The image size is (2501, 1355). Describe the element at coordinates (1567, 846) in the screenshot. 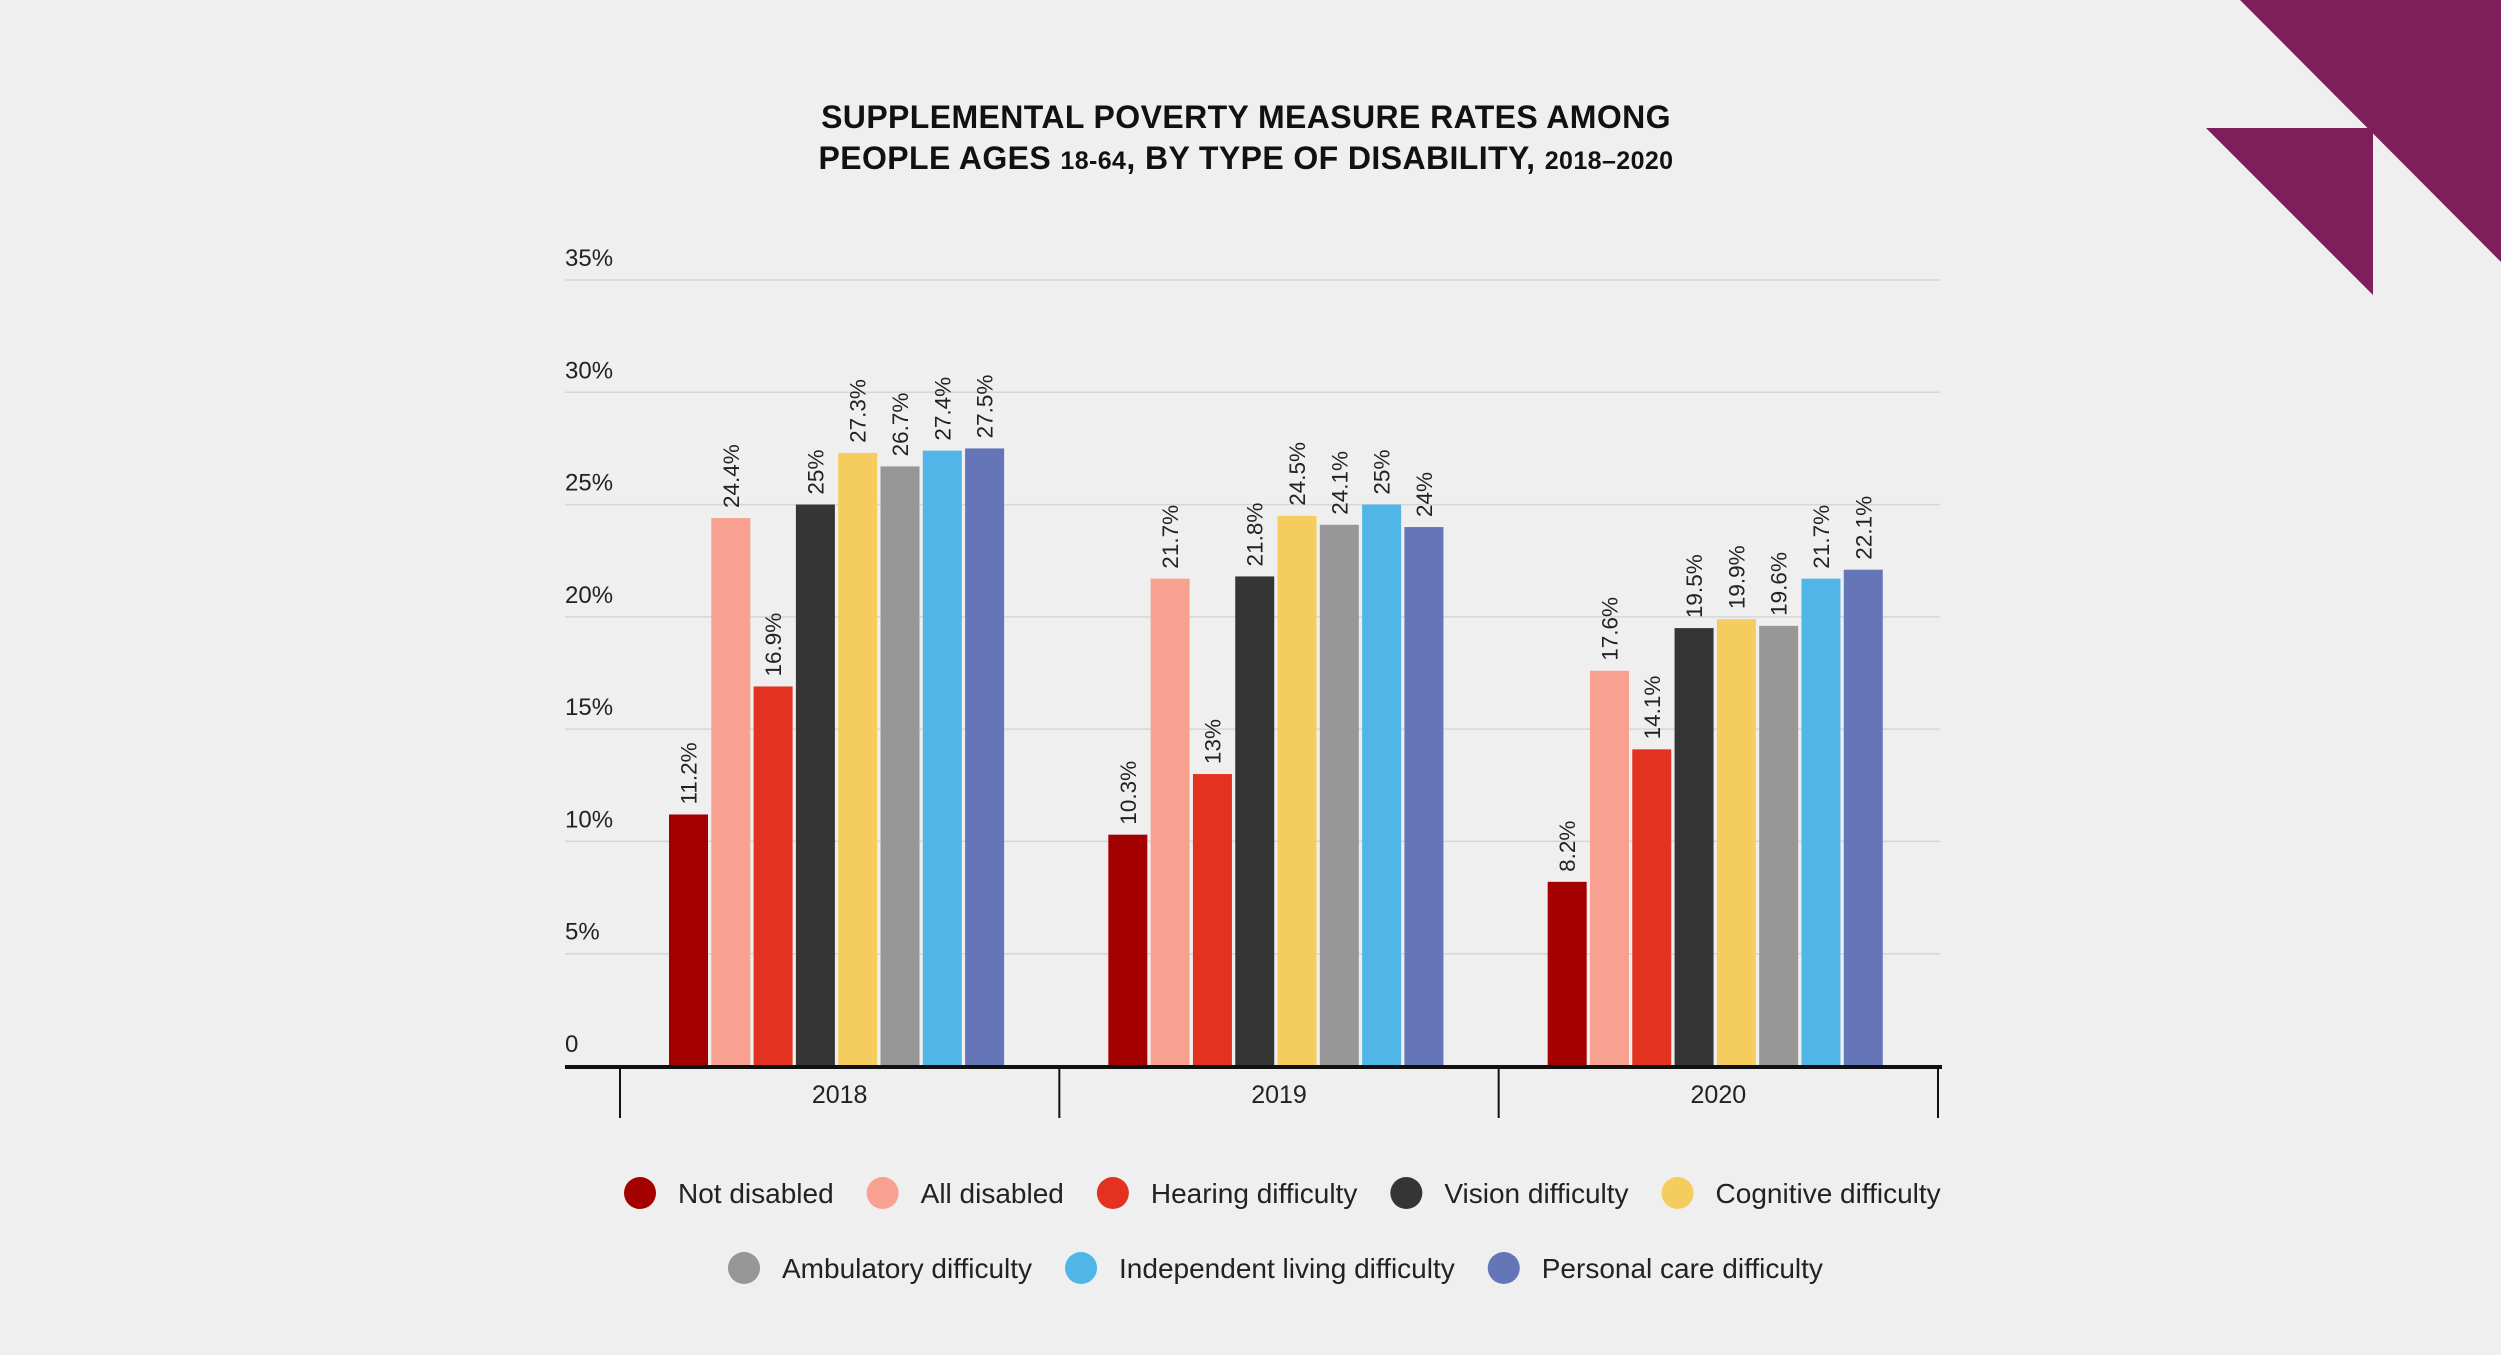

I see `data-label: 8.2%` at that location.